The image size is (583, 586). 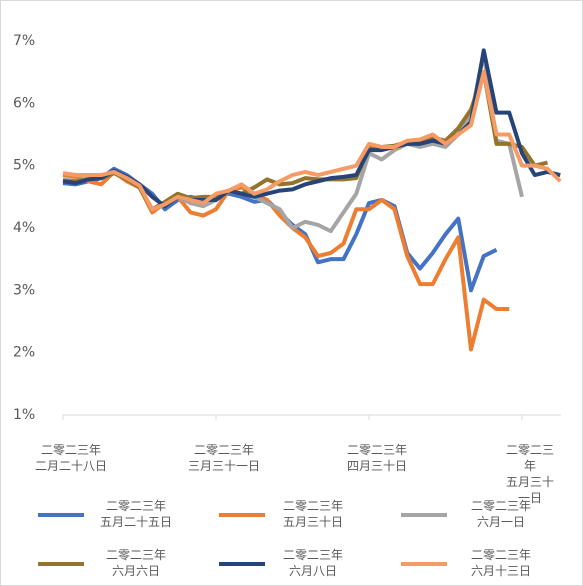 What do you see at coordinates (501, 514) in the screenshot?
I see `legend-label: 二零二三年 六月一日` at bounding box center [501, 514].